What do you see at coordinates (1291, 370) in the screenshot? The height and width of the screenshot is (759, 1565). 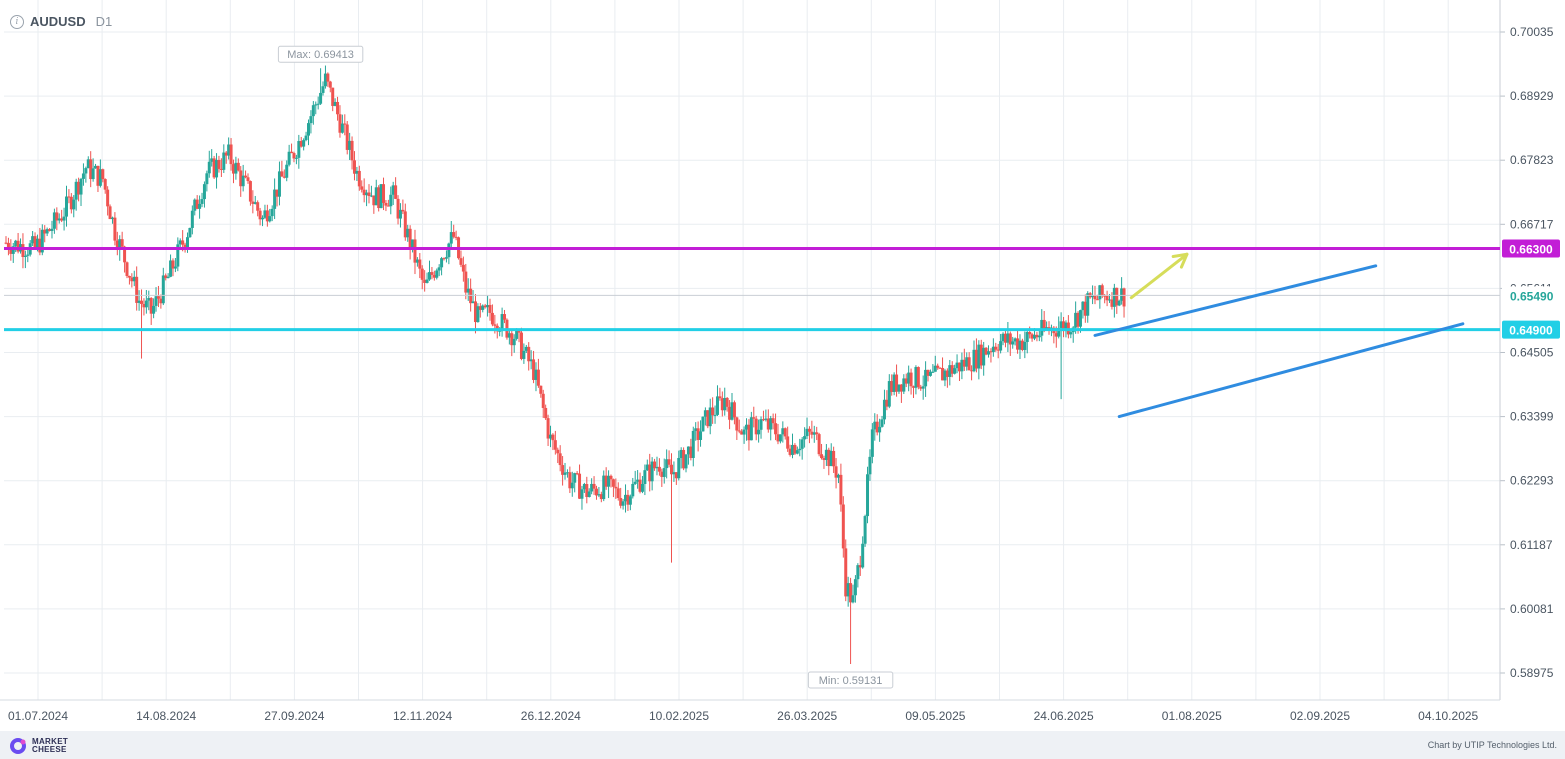 I see `channel-lower-line` at bounding box center [1291, 370].